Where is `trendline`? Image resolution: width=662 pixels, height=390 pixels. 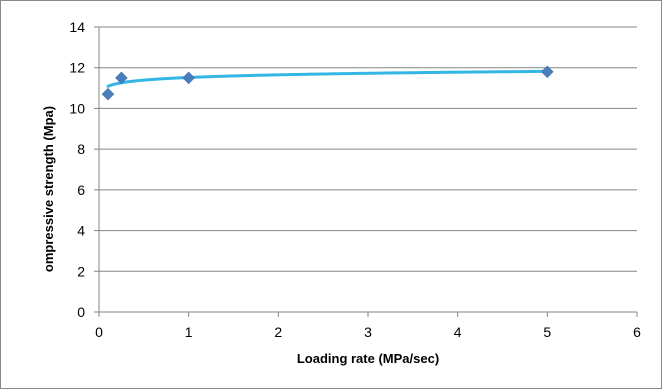
trendline is located at coordinates (327, 78).